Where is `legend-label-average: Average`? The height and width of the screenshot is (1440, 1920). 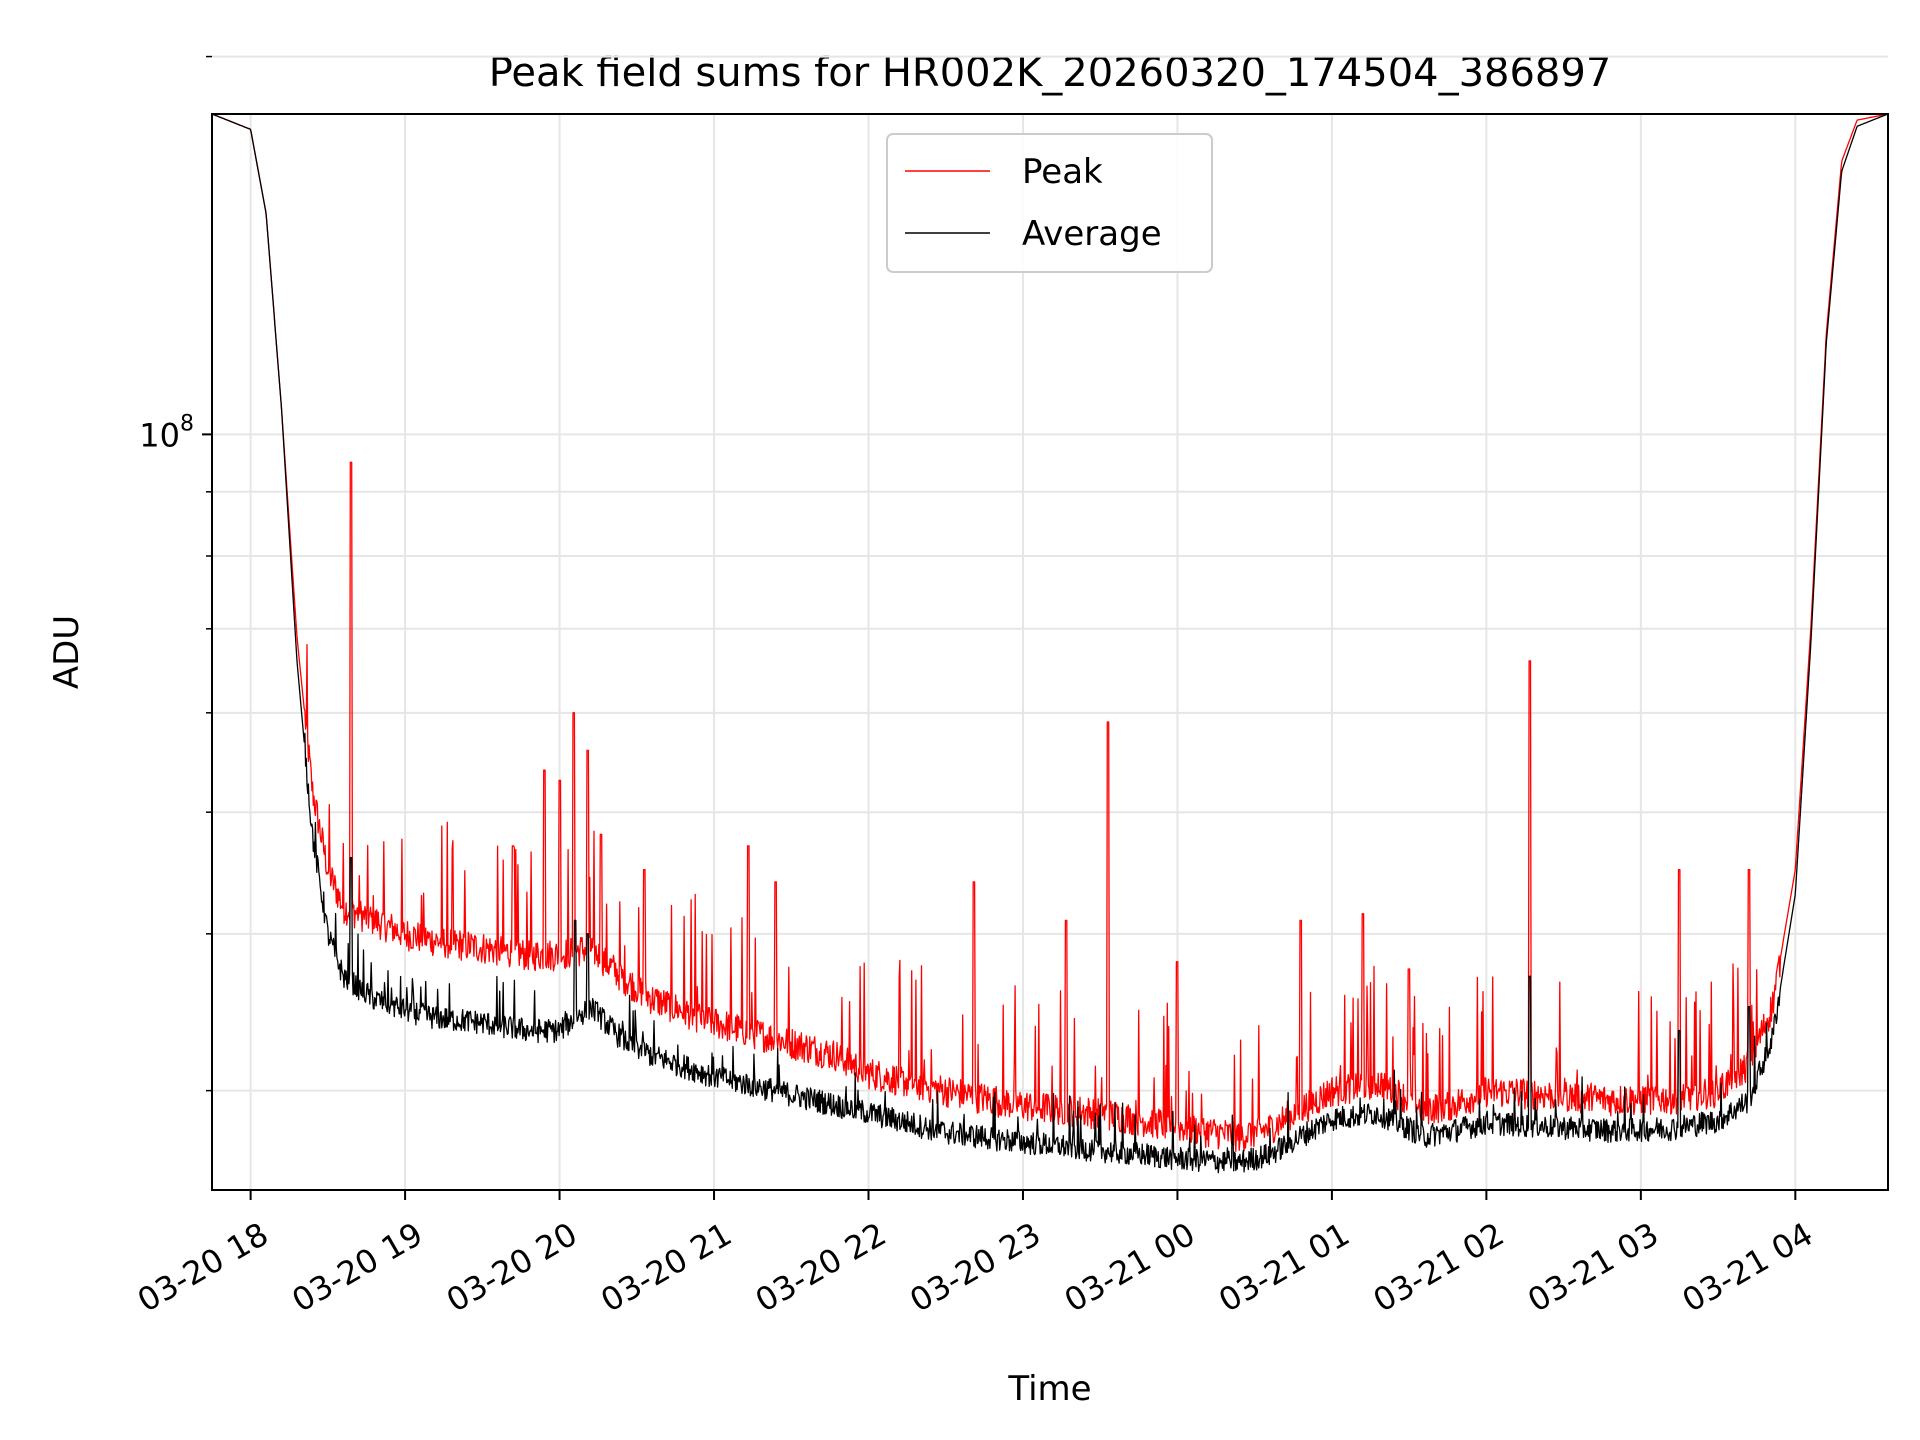 legend-label-average: Average is located at coordinates (1092, 234).